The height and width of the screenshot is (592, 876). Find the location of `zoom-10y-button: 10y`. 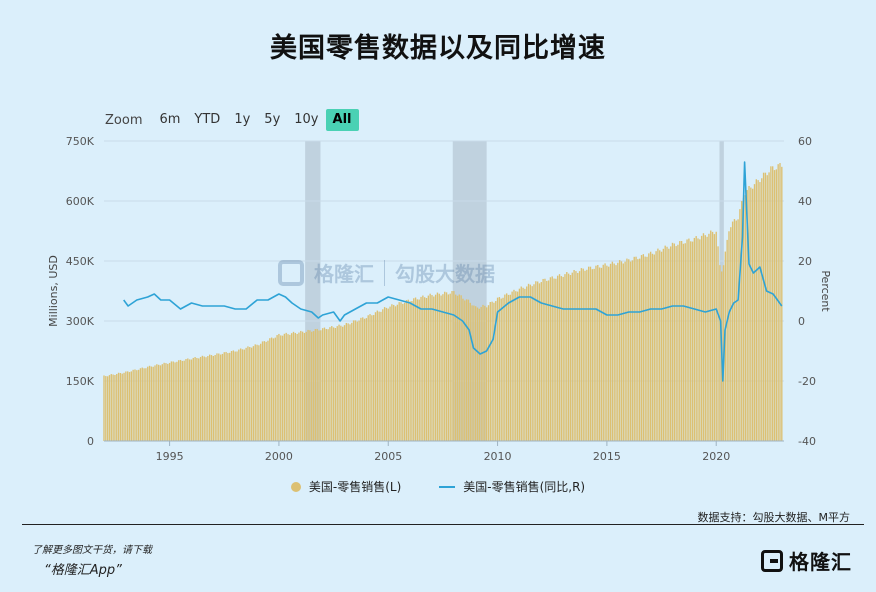

zoom-10y-button: 10y is located at coordinates (306, 119).